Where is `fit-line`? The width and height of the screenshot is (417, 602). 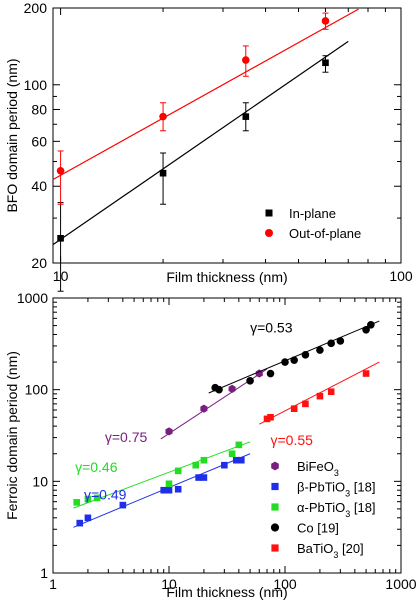 fit-line is located at coordinates (162, 475).